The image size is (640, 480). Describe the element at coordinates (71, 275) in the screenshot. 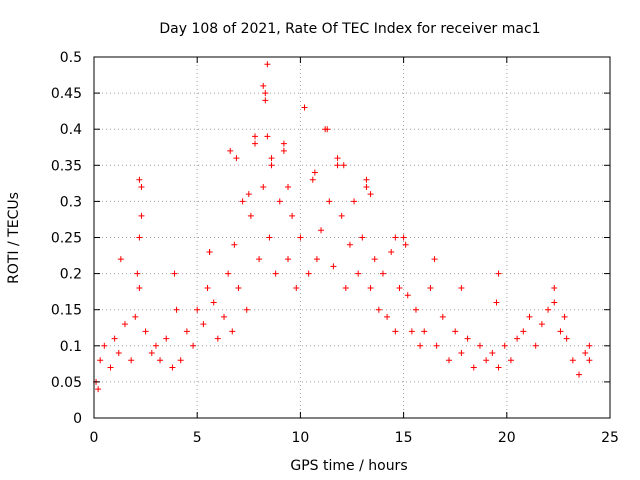

I see `y-tick-label: 0.2` at that location.